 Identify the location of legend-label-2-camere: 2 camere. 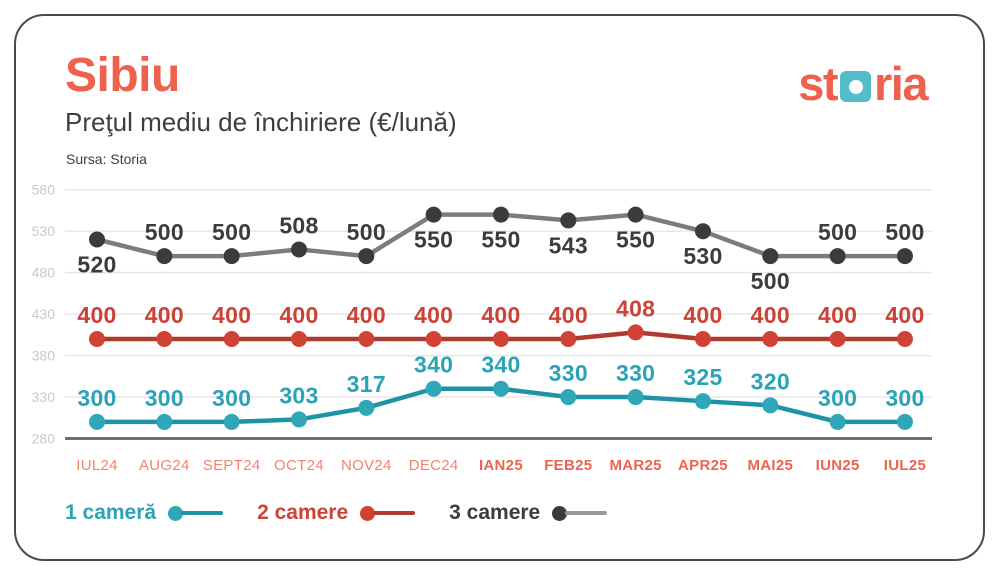
(303, 512).